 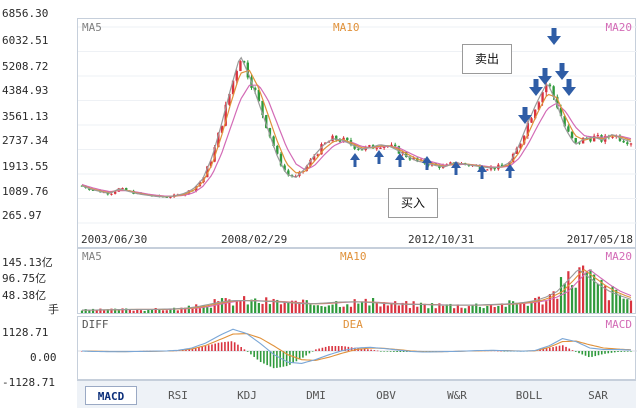 What do you see at coordinates (247, 395) in the screenshot?
I see `tab-kdj: KDJ` at bounding box center [247, 395].